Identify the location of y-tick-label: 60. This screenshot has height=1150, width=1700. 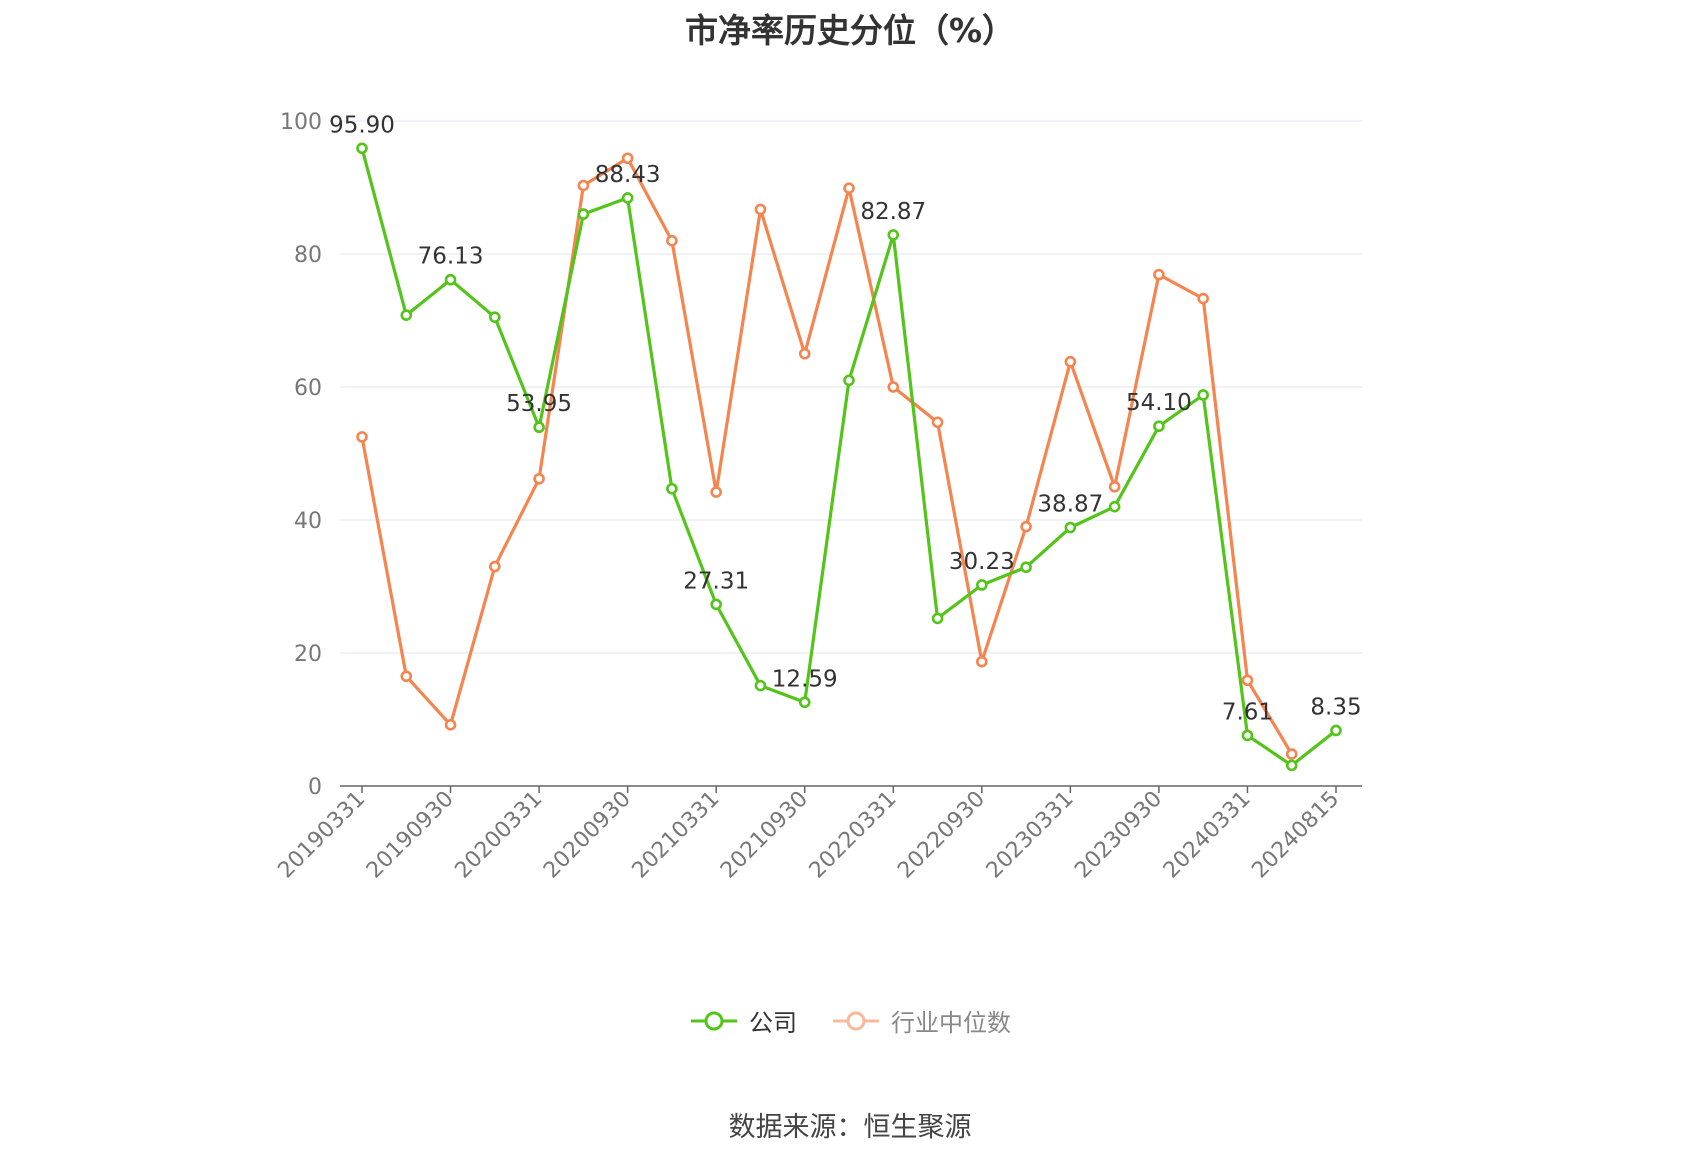
(308, 388).